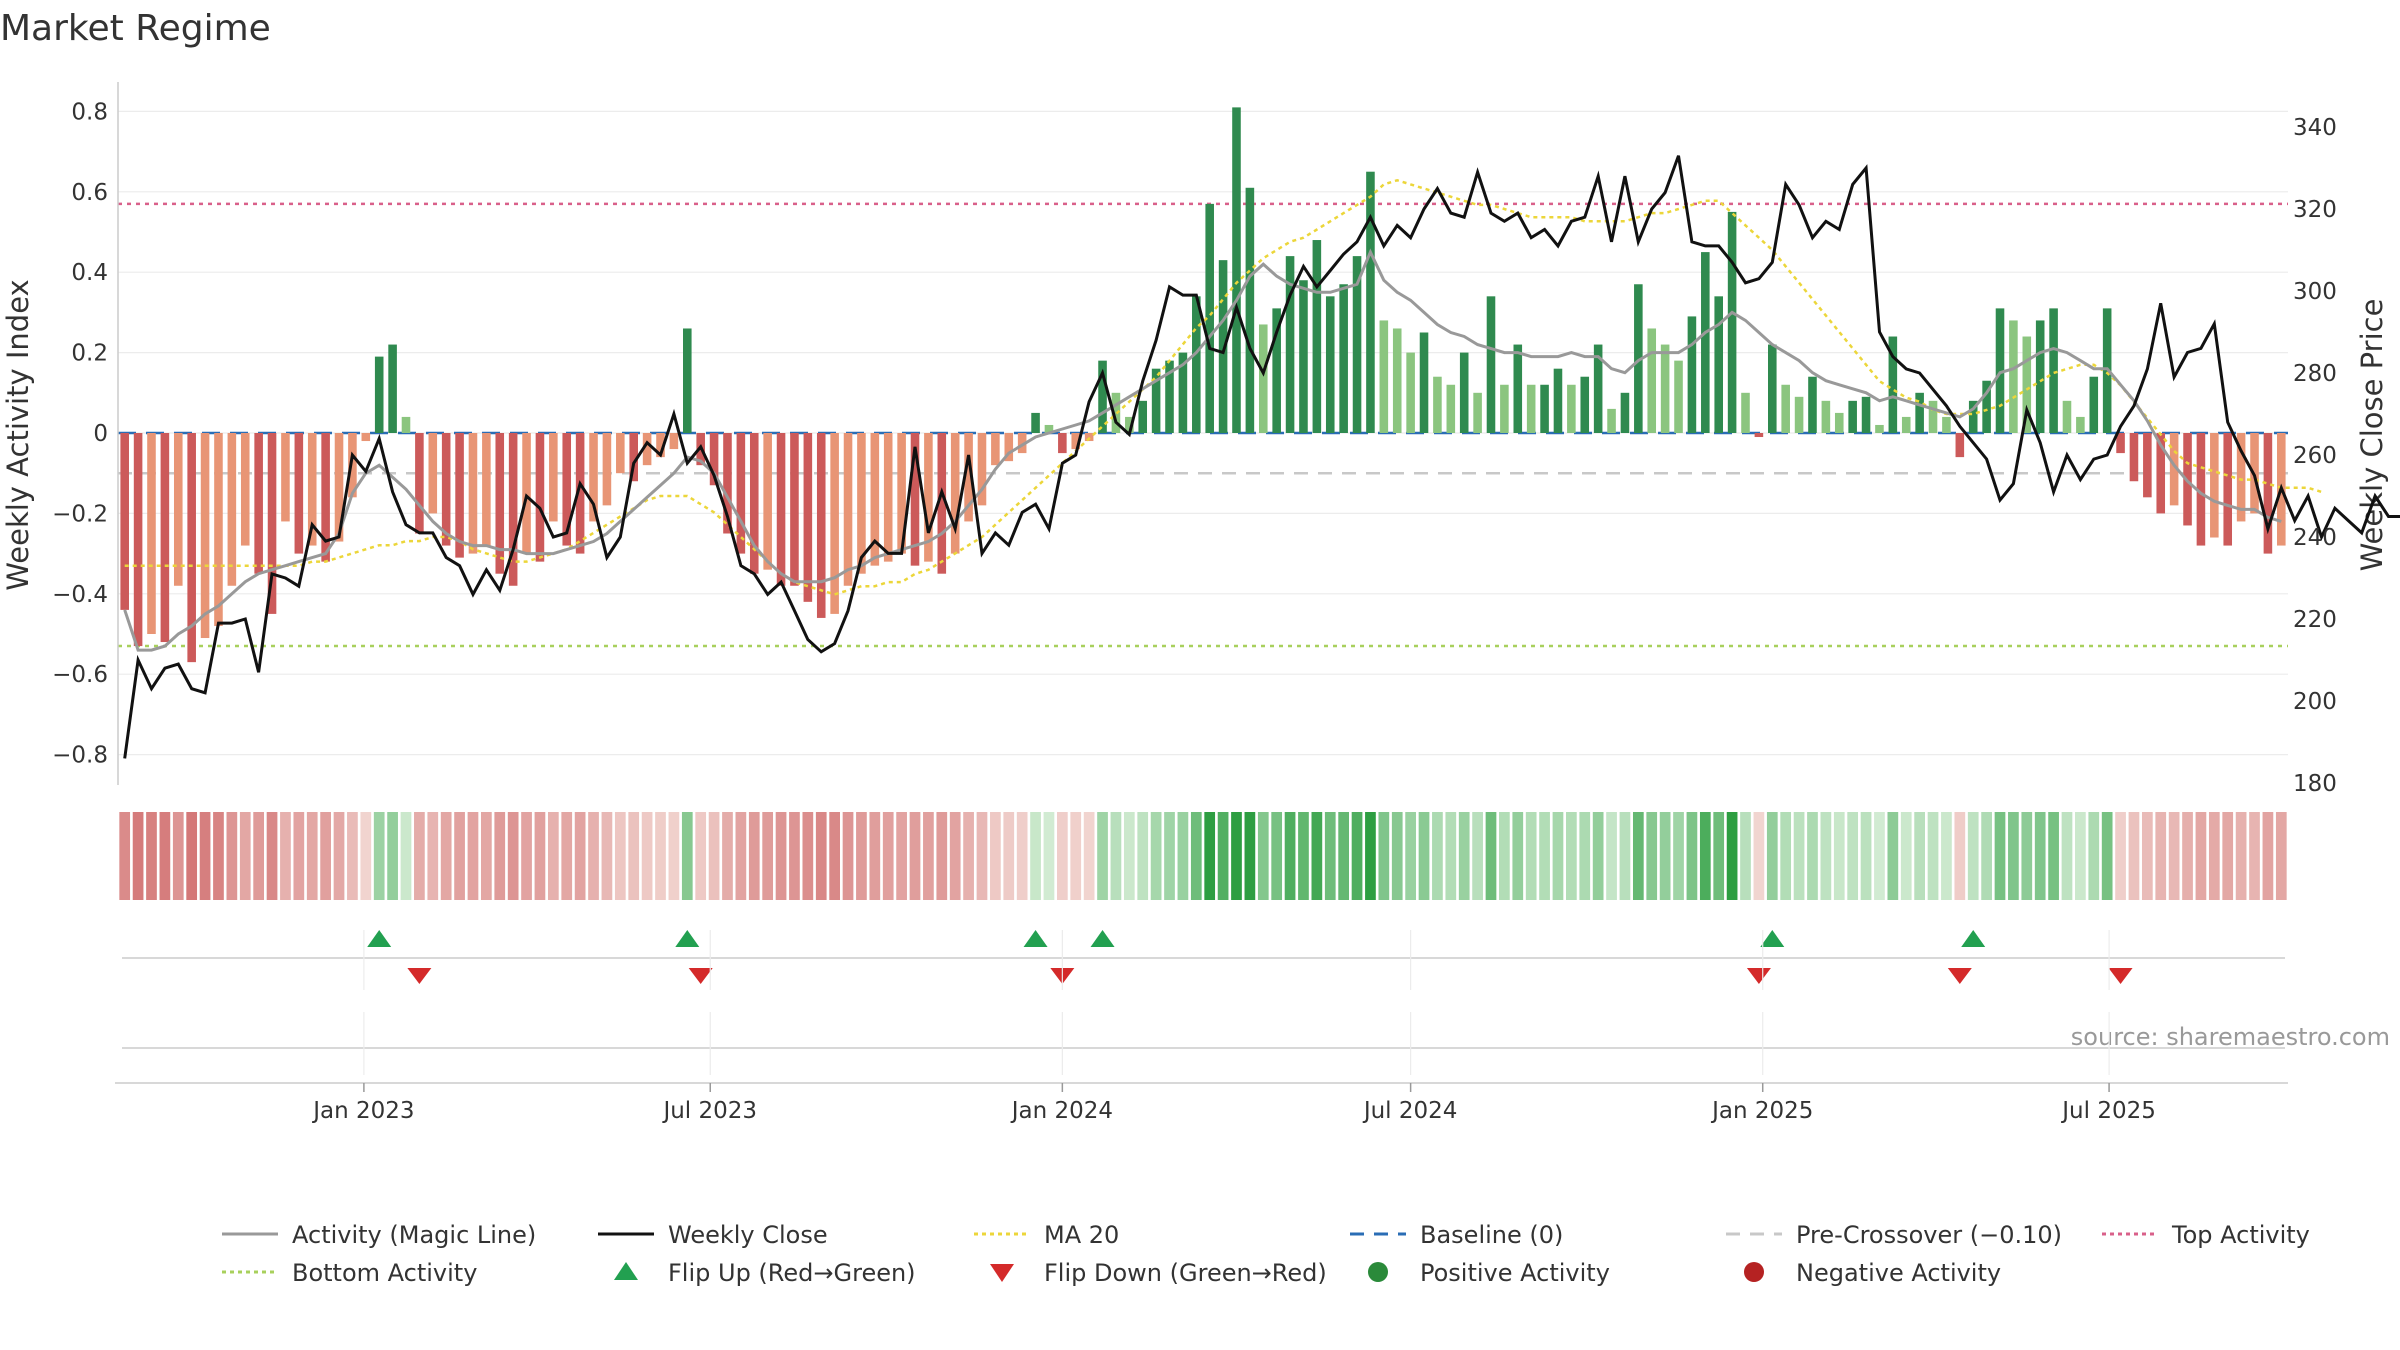 The height and width of the screenshot is (1350, 2400). What do you see at coordinates (80, 514) in the screenshot?
I see `y-left-tick-label: −0.2` at bounding box center [80, 514].